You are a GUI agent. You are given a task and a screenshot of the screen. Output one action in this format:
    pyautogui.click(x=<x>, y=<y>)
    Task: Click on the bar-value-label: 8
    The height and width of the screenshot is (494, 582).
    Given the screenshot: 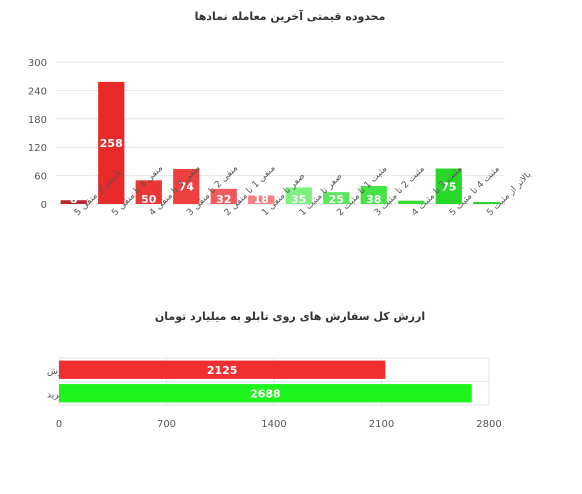 What is the action you would take?
    pyautogui.click(x=74, y=199)
    